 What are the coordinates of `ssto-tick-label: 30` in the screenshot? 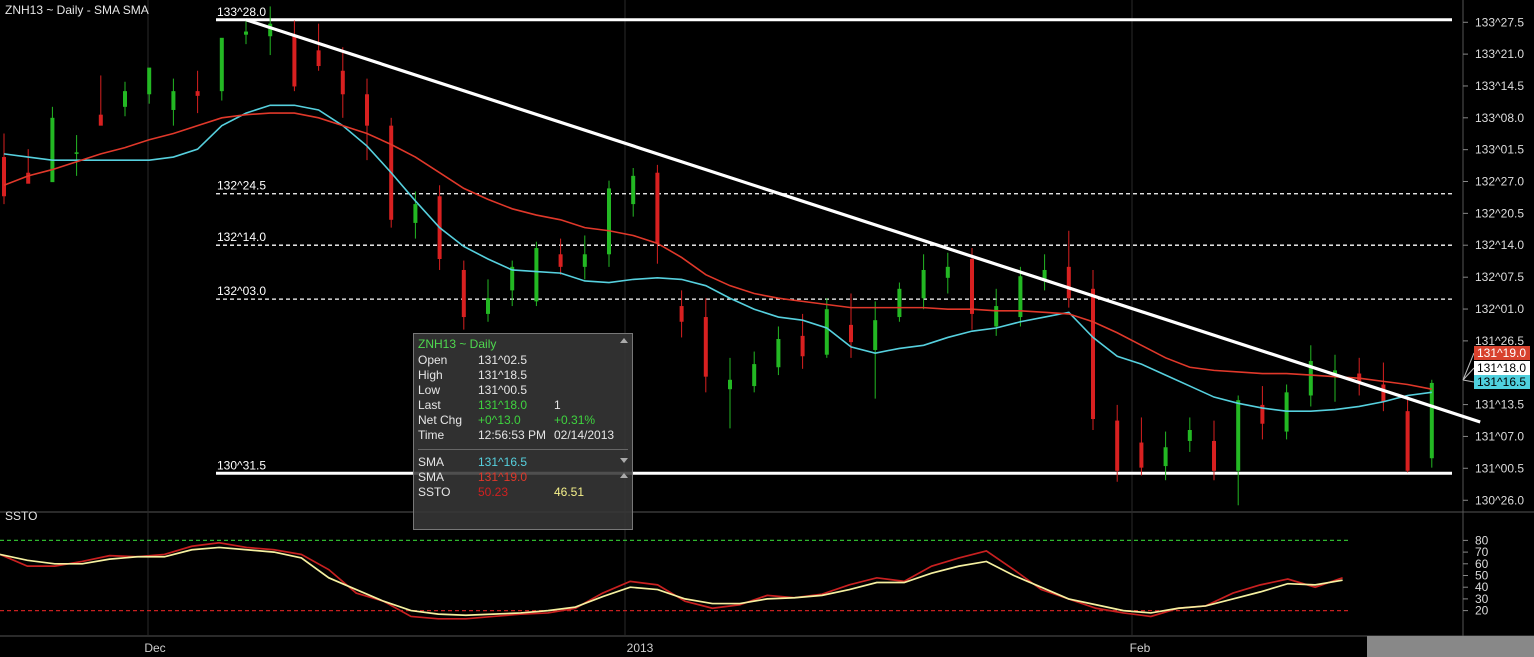 It's located at (1482, 599).